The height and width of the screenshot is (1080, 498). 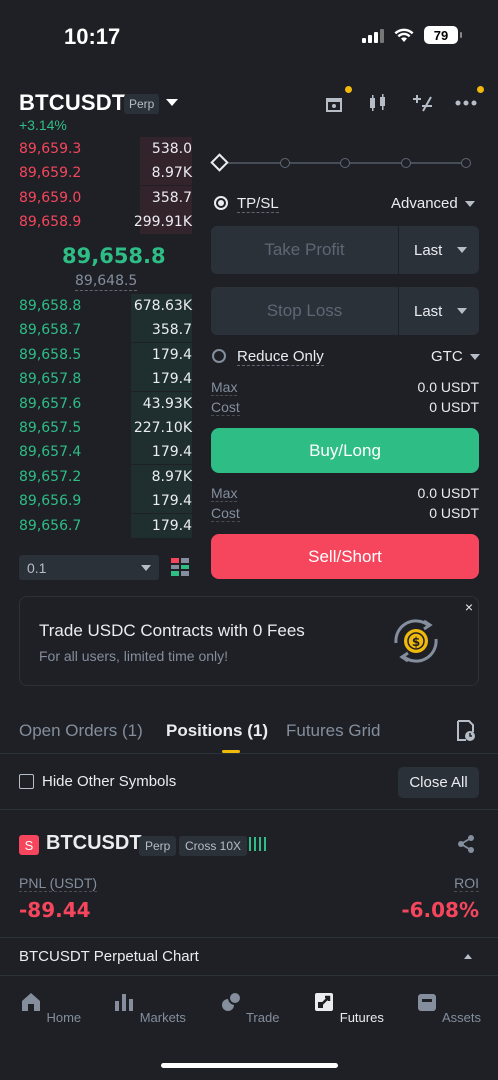 I want to click on nav-trade: Trade, so click(x=249, y=1007).